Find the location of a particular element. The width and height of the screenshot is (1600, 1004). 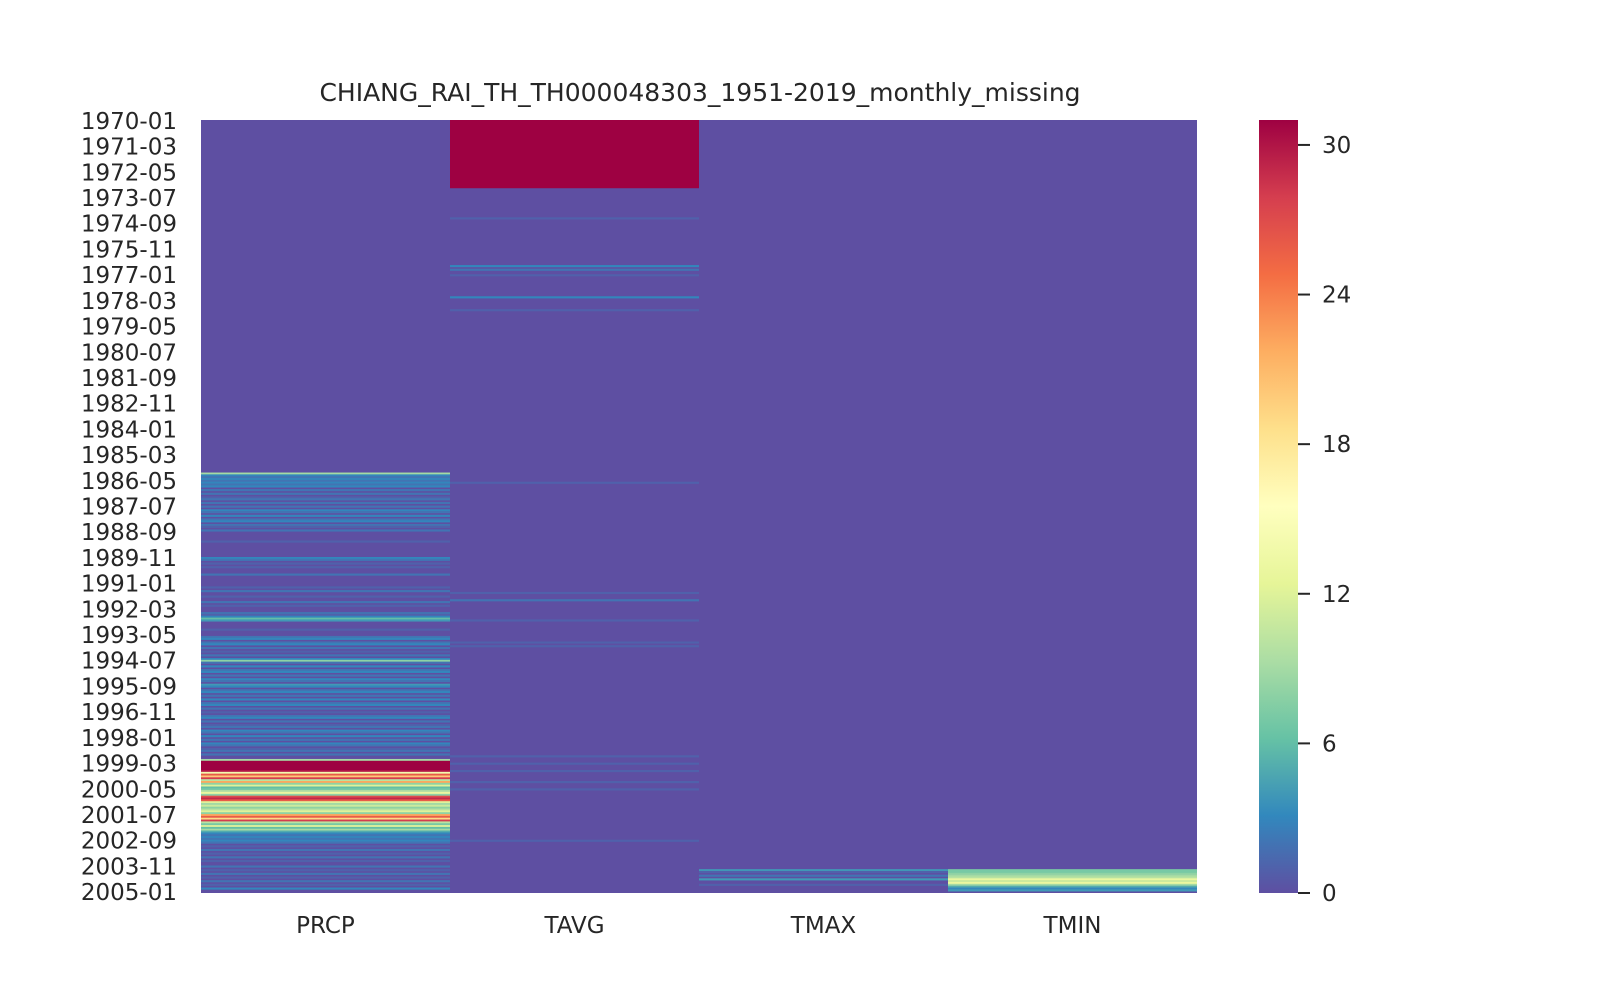

colorbar-tick-label: 18 is located at coordinates (1336, 445).